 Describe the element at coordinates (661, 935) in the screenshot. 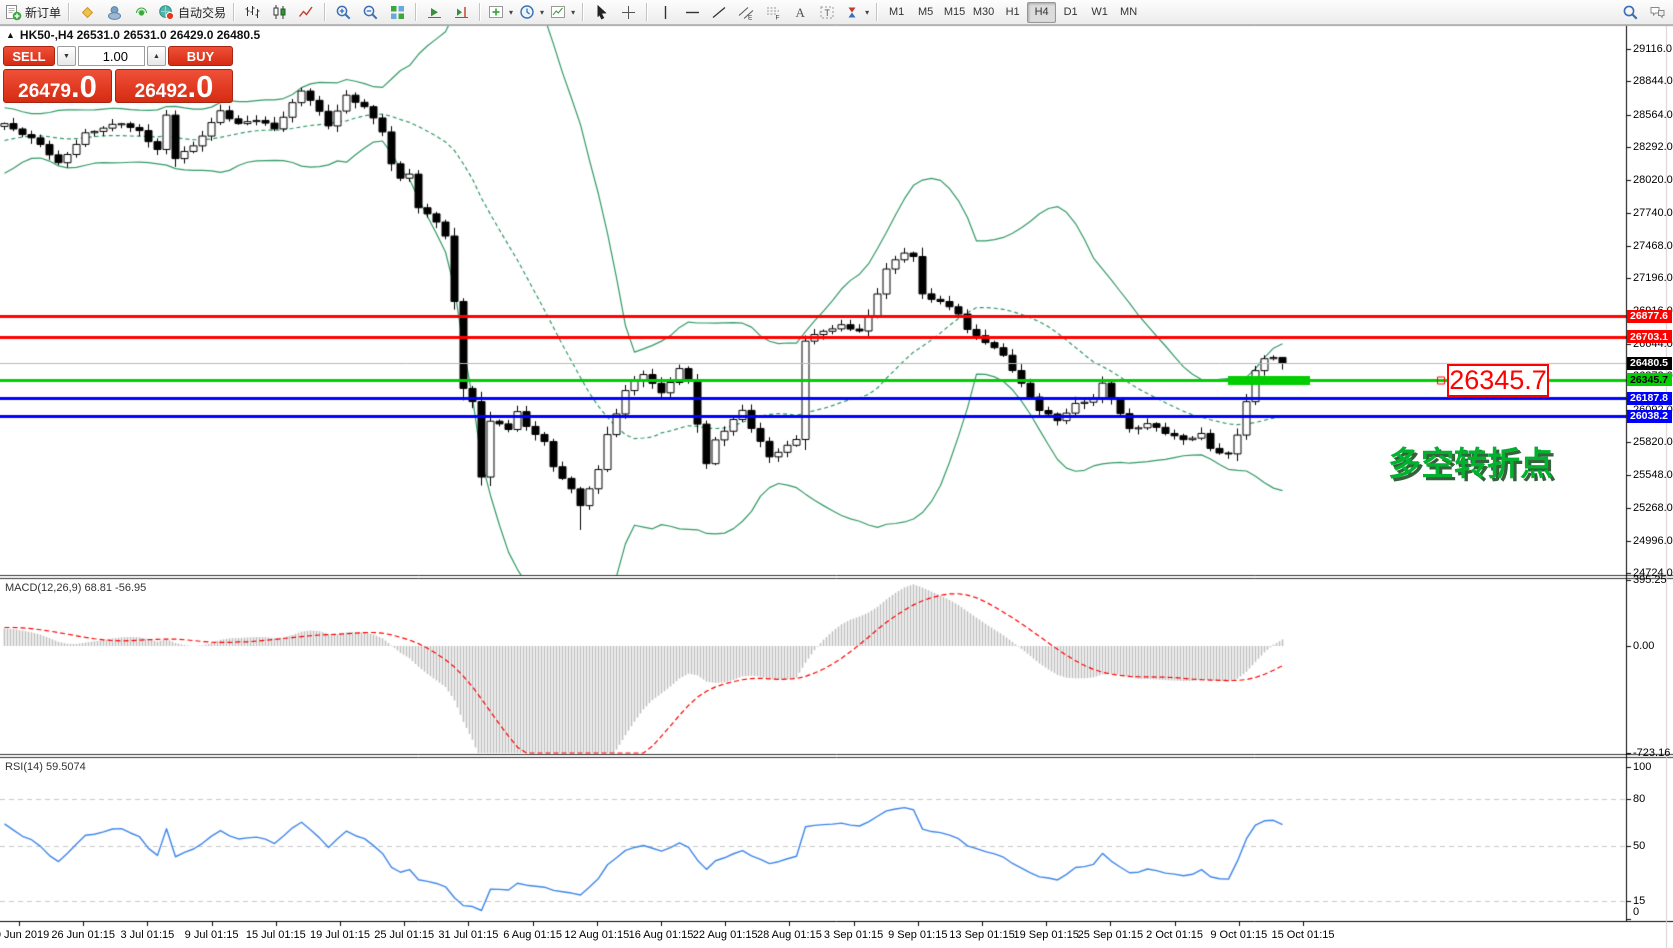

I see `time-axis-label: 16 Aug 01:15` at that location.